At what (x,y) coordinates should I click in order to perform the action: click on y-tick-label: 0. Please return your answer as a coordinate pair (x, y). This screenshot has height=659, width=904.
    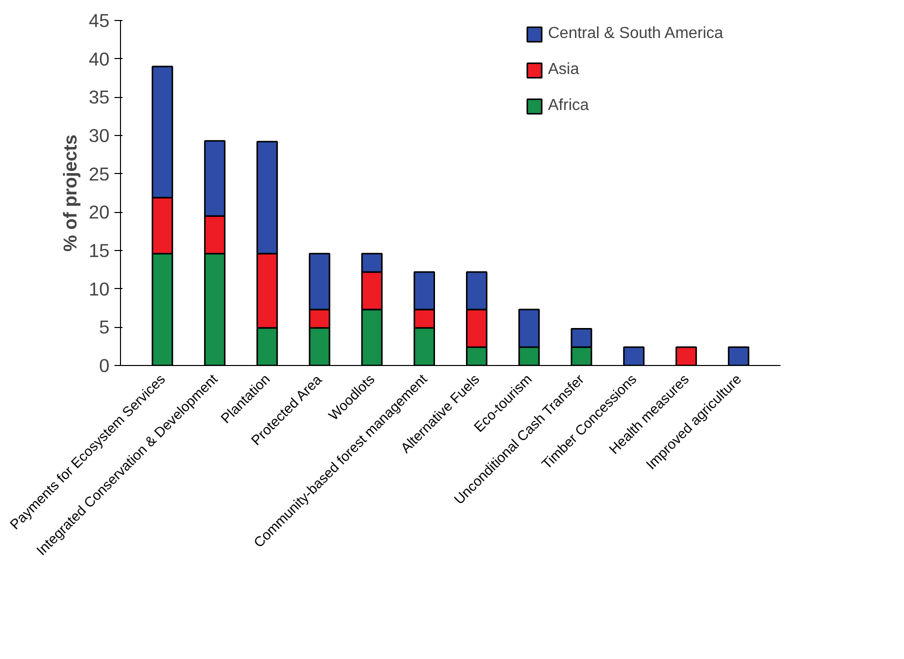
    Looking at the image, I should click on (104, 365).